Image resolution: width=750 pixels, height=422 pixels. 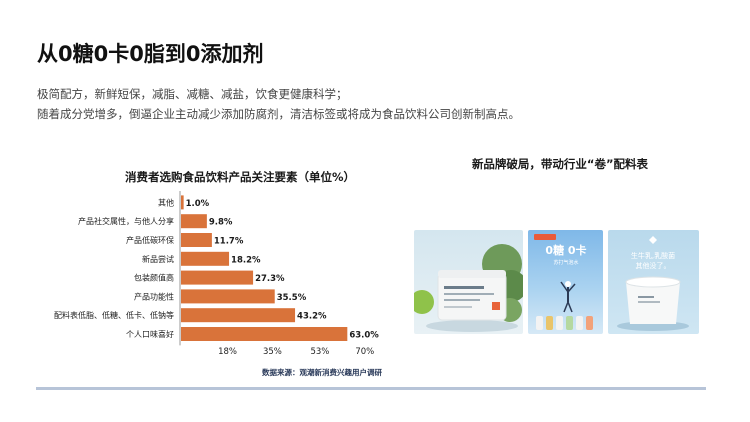 I want to click on value-label: 63.0%, so click(x=364, y=336).